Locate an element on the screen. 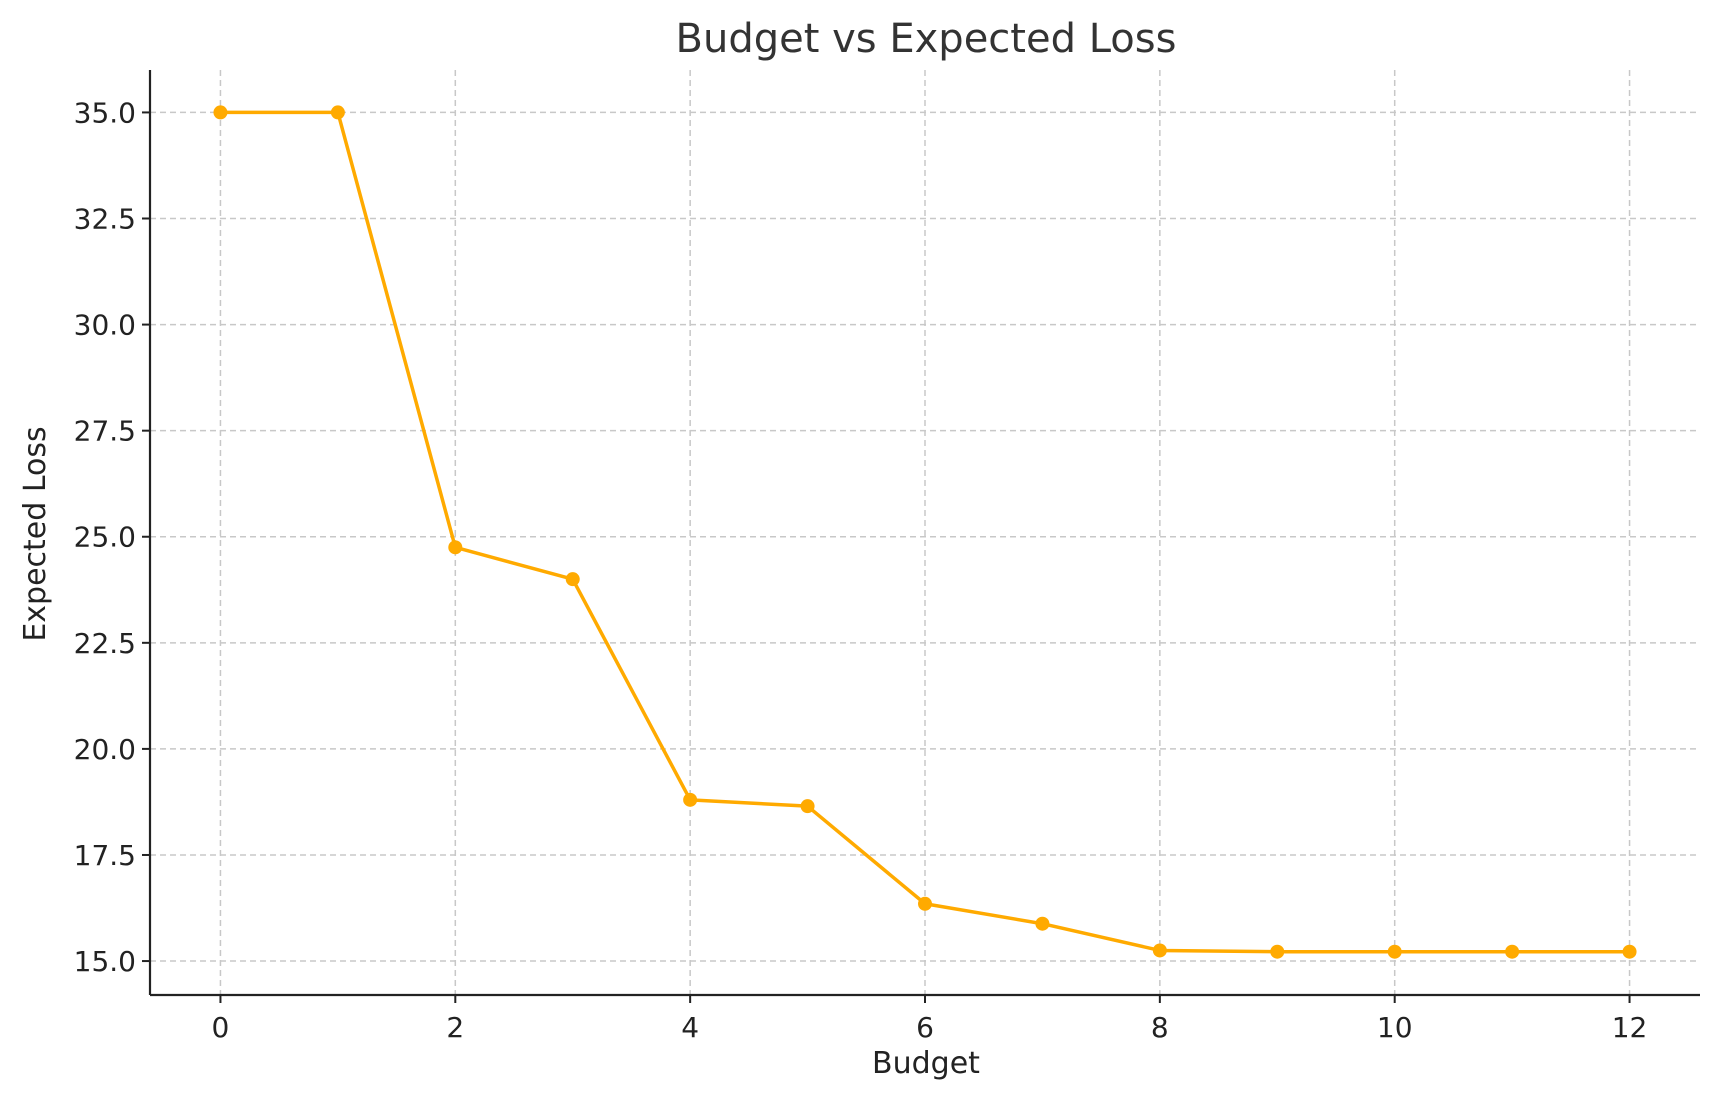  y-tick-label: 20.0 is located at coordinates (105, 749).